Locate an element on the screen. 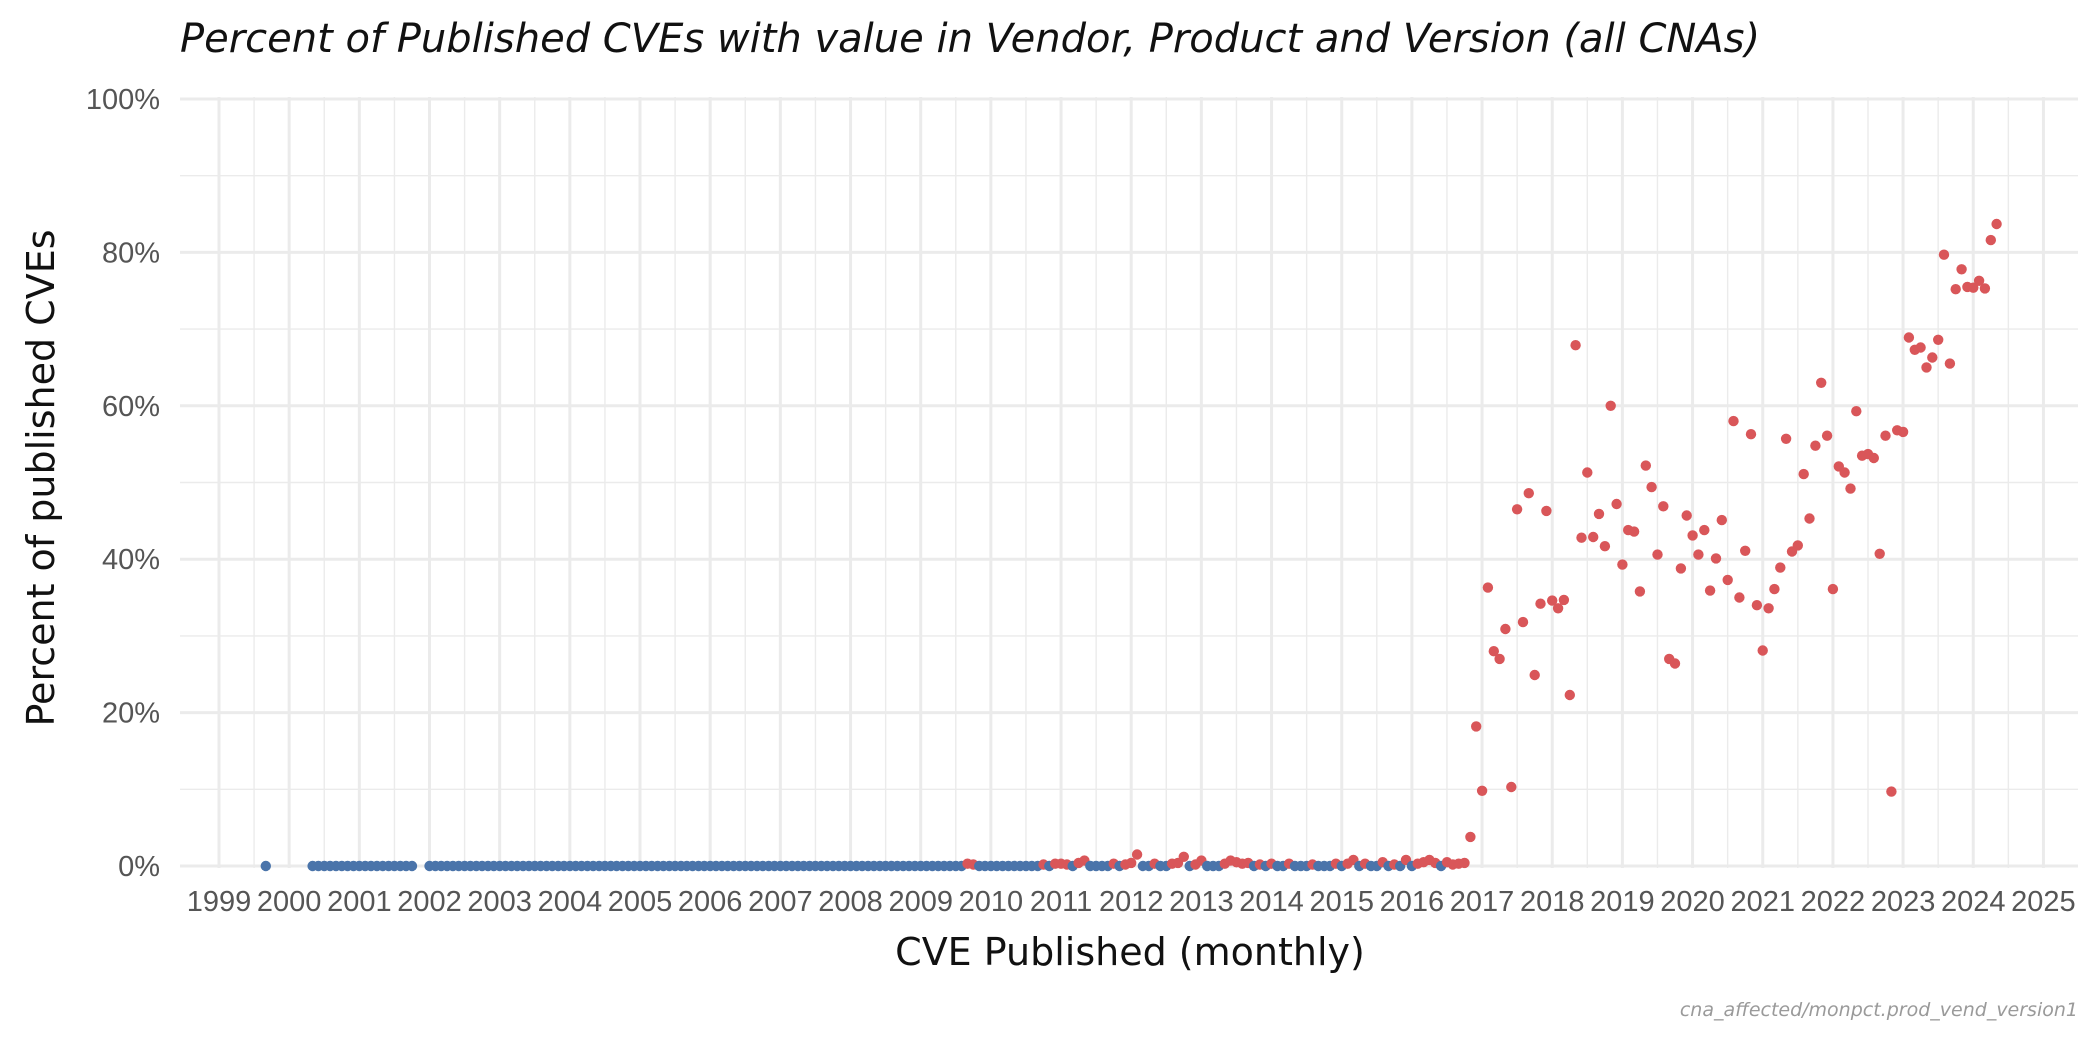  y-tick-label: 80% is located at coordinates (131, 253).